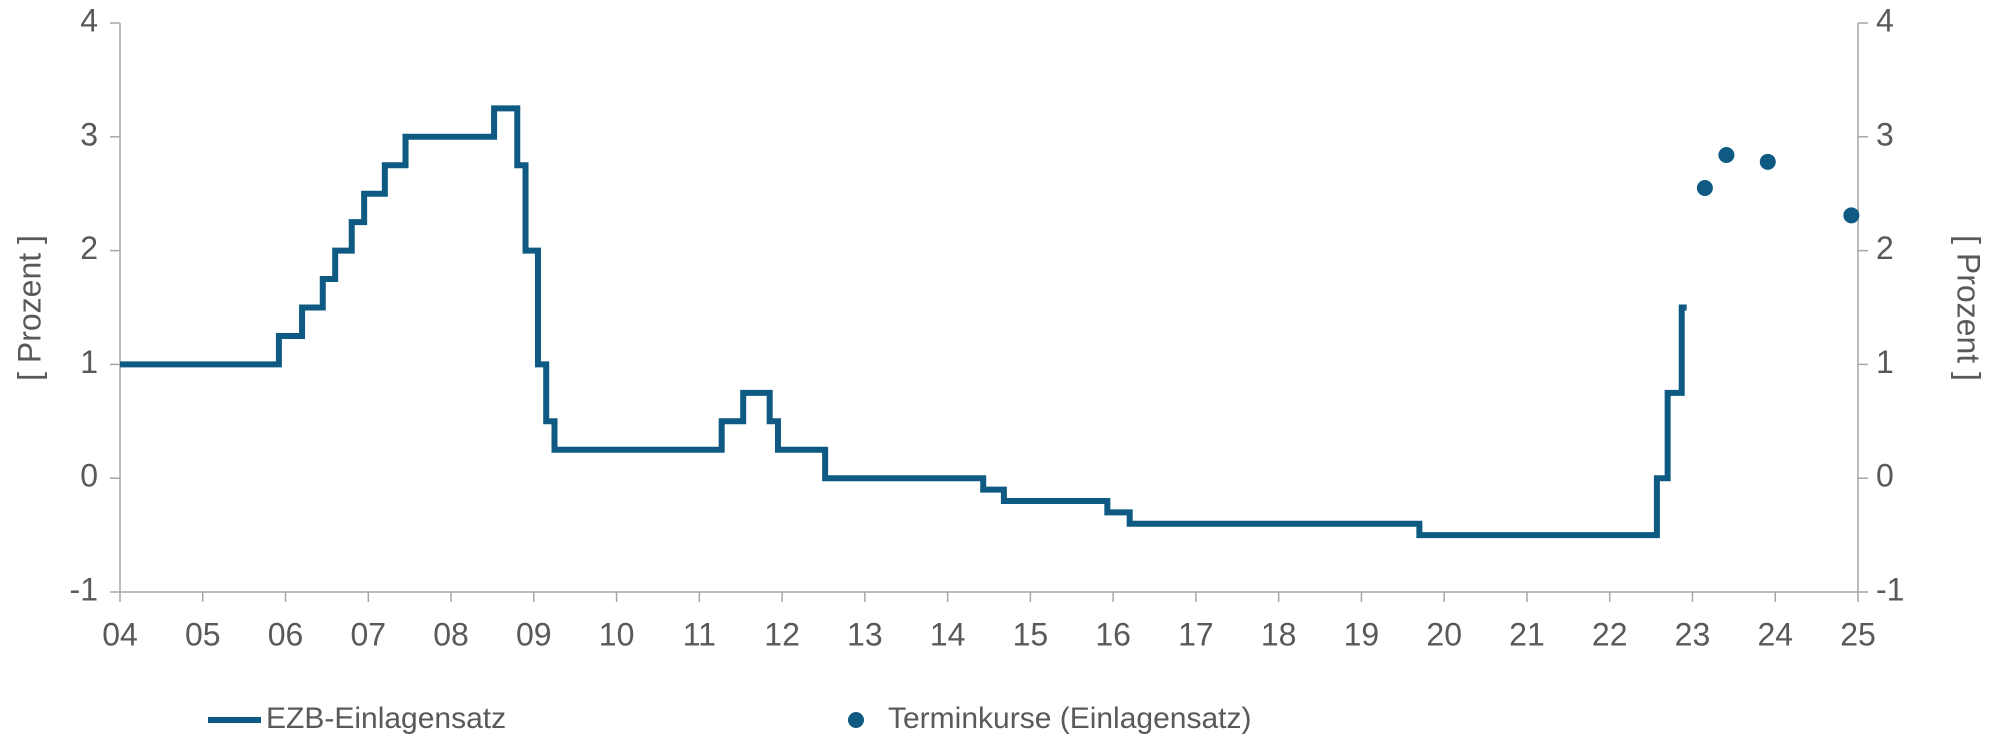 This screenshot has height=739, width=1998. Describe the element at coordinates (865, 634) in the screenshot. I see `x-tick-label: 13` at that location.